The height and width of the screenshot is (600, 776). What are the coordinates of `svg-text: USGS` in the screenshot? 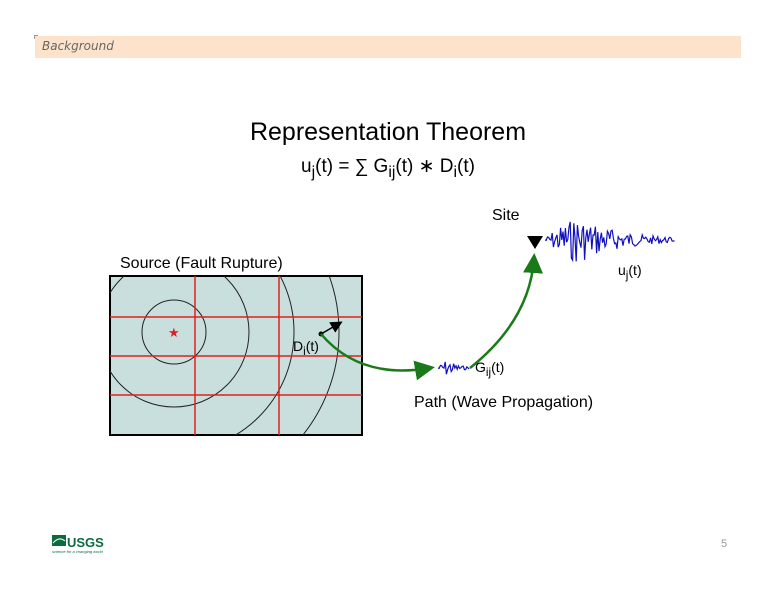 It's located at (85, 542).